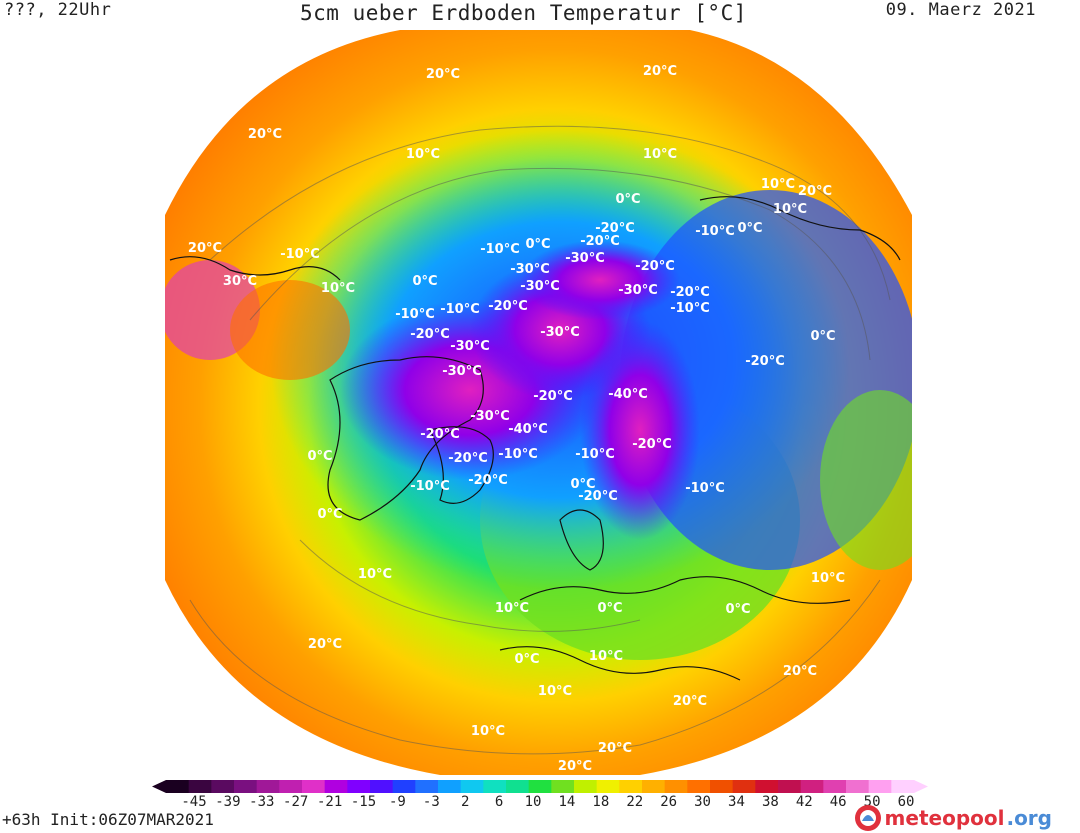 The image size is (1080, 833). Describe the element at coordinates (523, 13) in the screenshot. I see `map-title: 5cm ueber Erdboden Temperatur [°C]` at that location.